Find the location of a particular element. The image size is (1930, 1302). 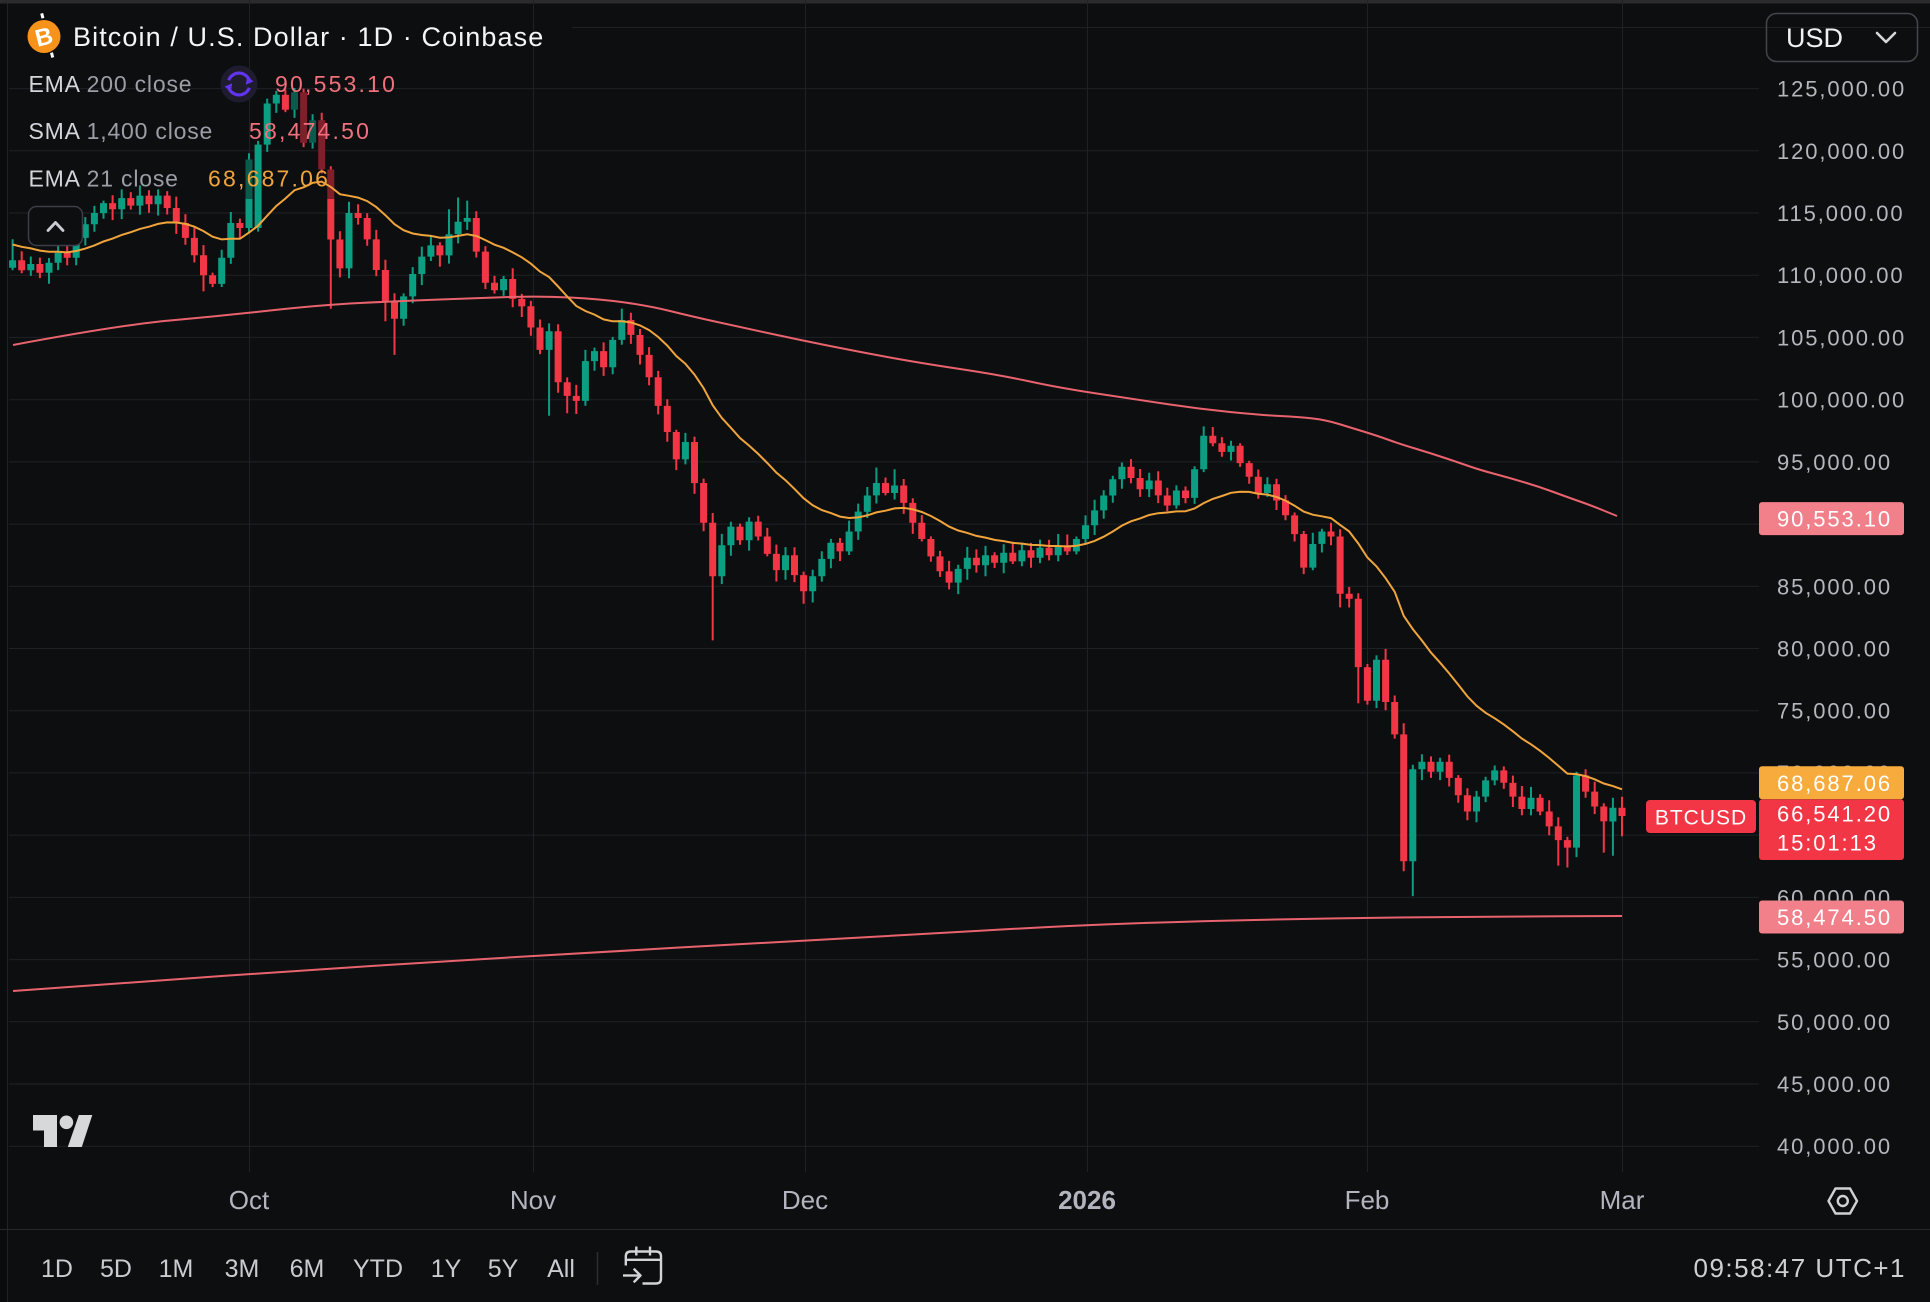

svg-text: 09:58:47 UTC+1 is located at coordinates (1799, 1268).